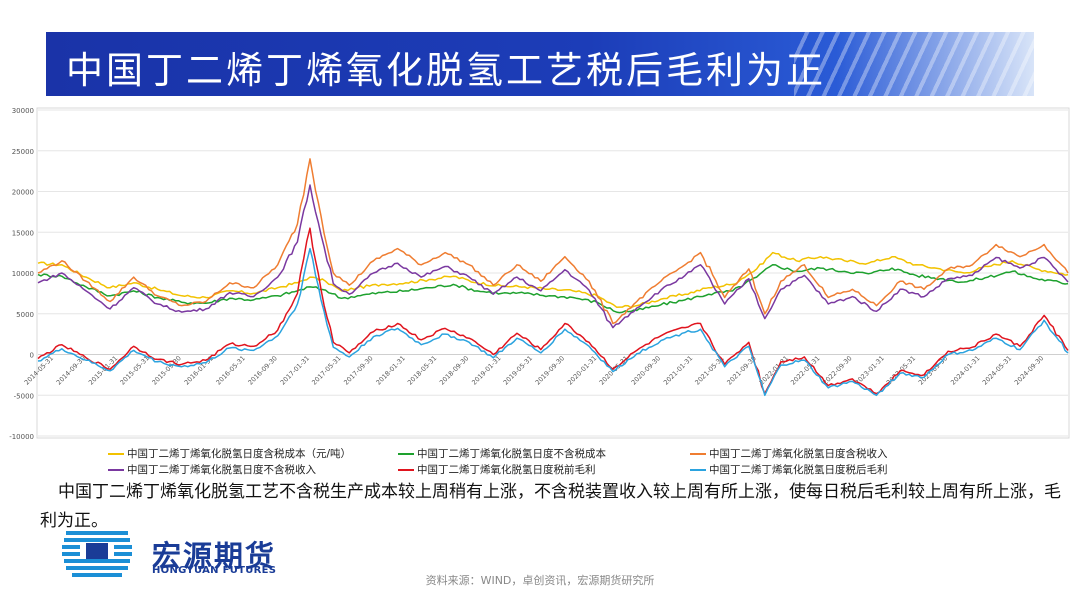  I want to click on banner-stripes, so click(914, 64).